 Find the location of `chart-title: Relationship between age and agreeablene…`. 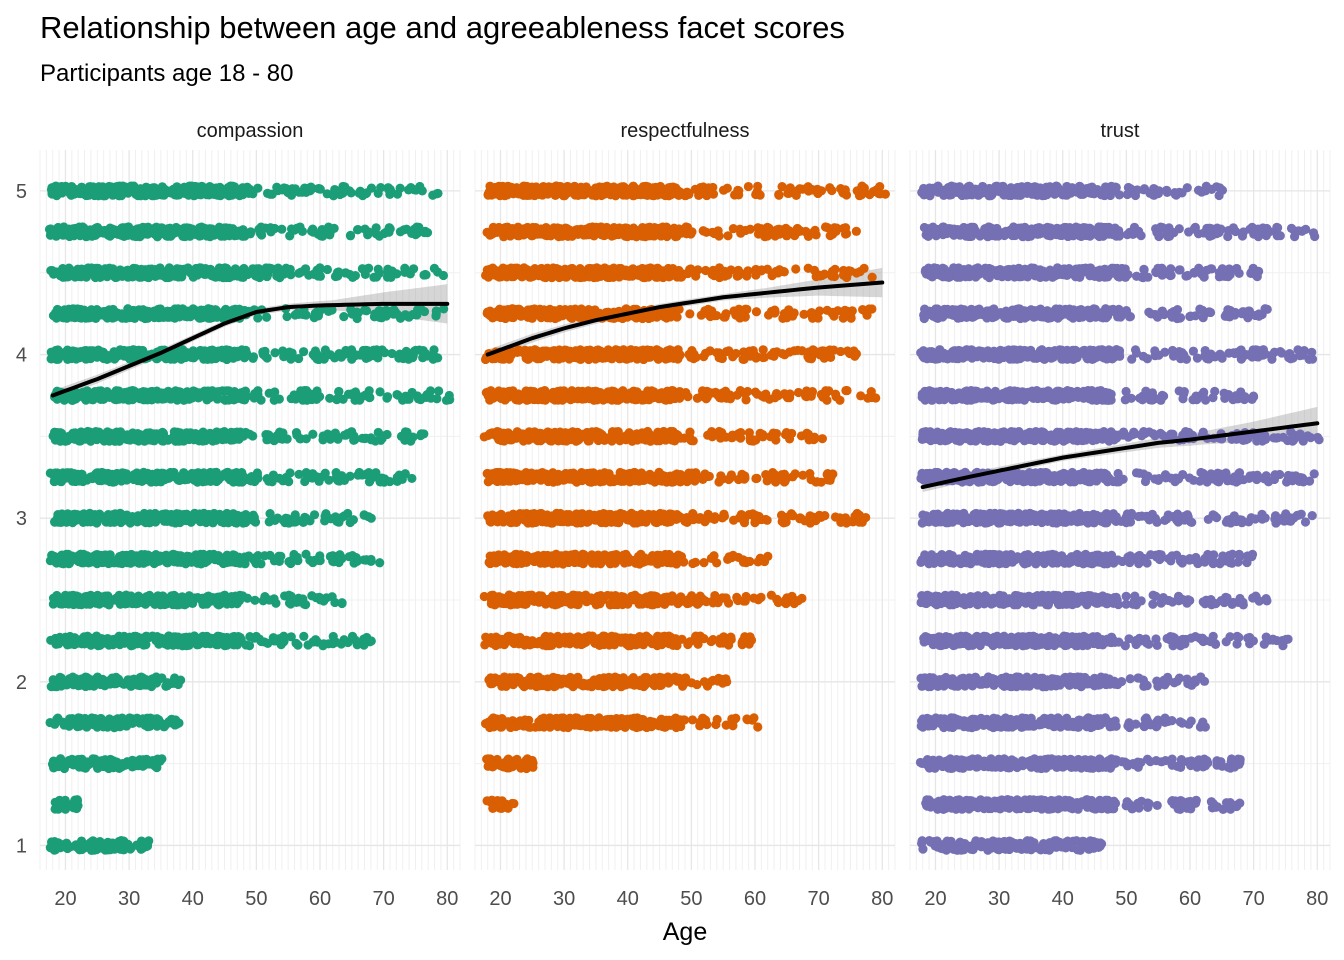

chart-title: Relationship between age and agreeablene… is located at coordinates (442, 27).